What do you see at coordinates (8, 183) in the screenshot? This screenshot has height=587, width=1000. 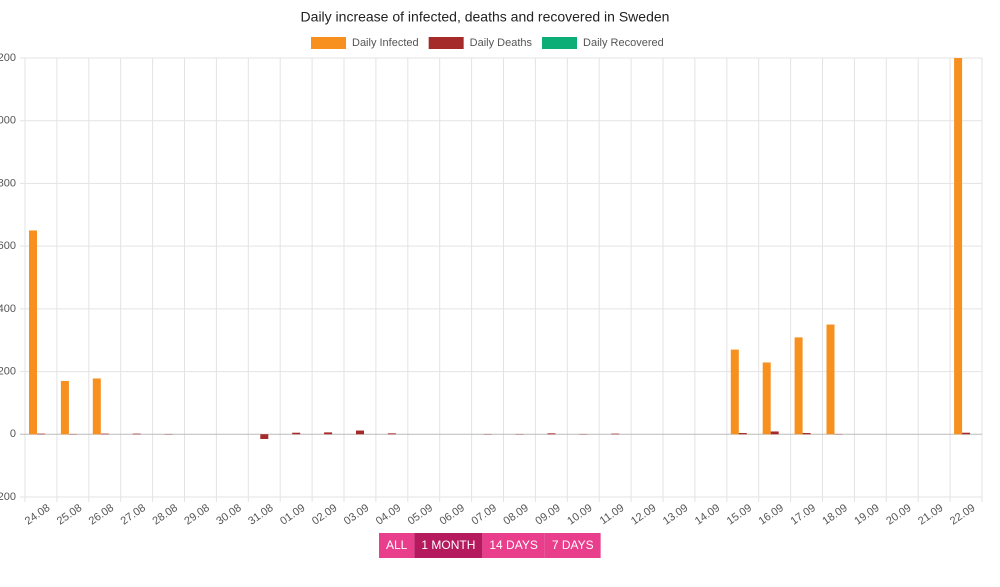 I see `y-tick-label: 800` at bounding box center [8, 183].